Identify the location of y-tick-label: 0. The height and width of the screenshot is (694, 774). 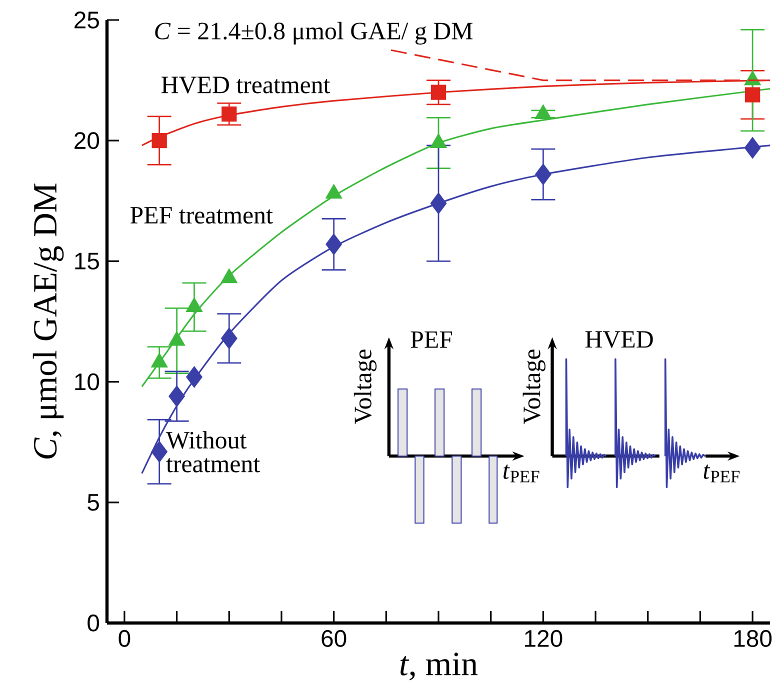
(94, 623).